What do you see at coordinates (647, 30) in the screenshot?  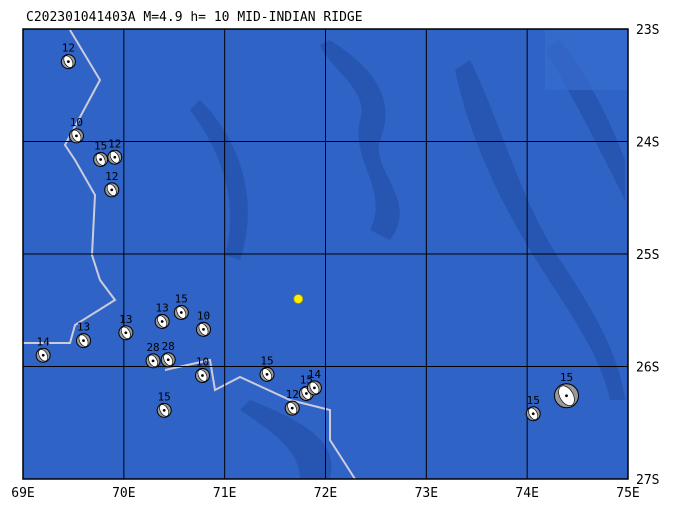 I see `lat-label: 23S` at bounding box center [647, 30].